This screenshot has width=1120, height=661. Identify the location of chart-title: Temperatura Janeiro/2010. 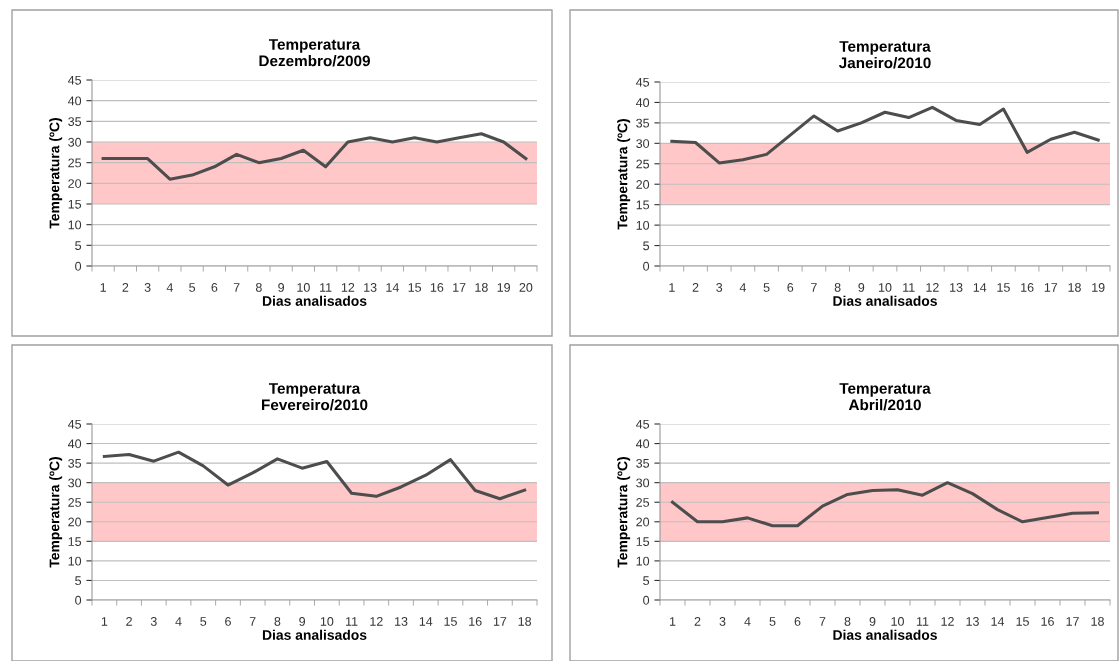
(884, 55).